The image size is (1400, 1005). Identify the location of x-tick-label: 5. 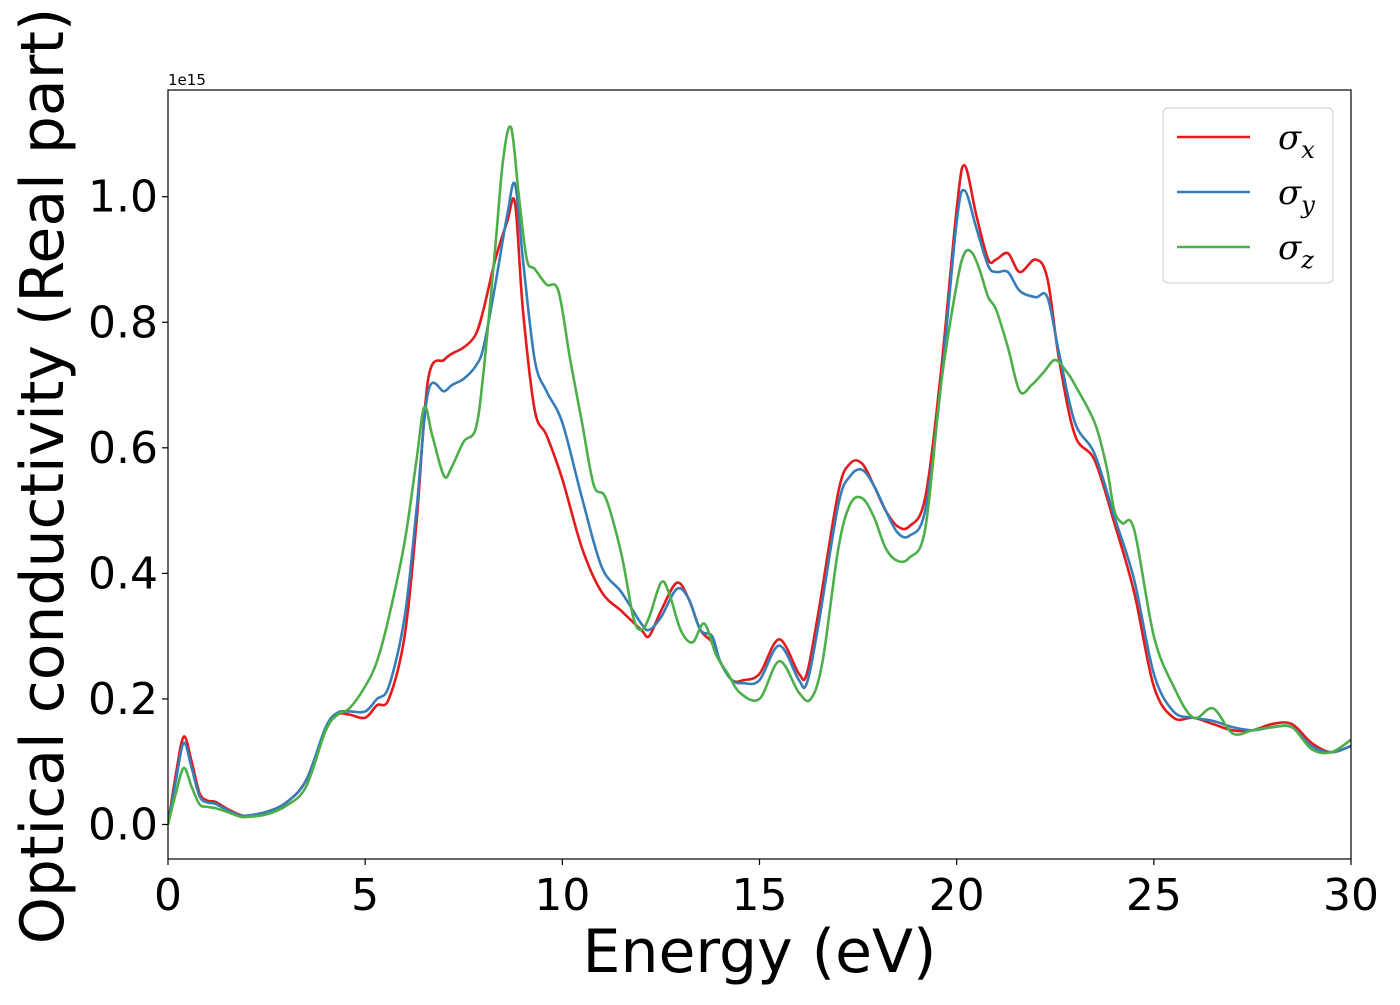
(365, 895).